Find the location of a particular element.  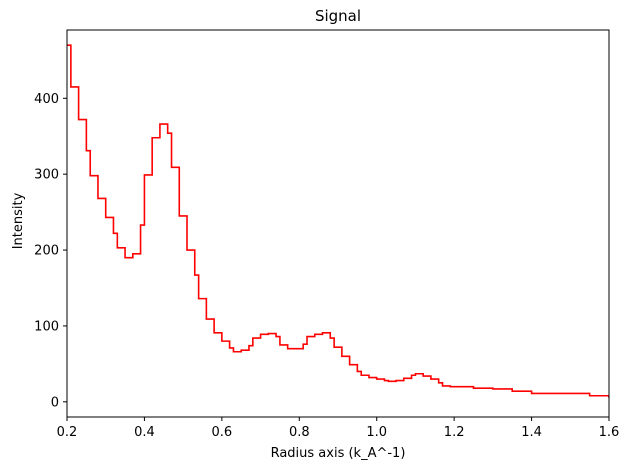

y-axis-label: Intensity is located at coordinates (18, 220).